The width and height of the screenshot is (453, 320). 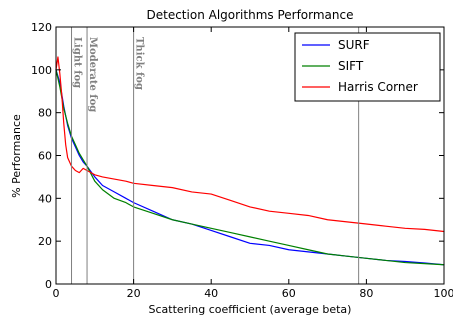 What do you see at coordinates (250, 309) in the screenshot?
I see `x-axis-label: Scattering coefficient (average beta)` at bounding box center [250, 309].